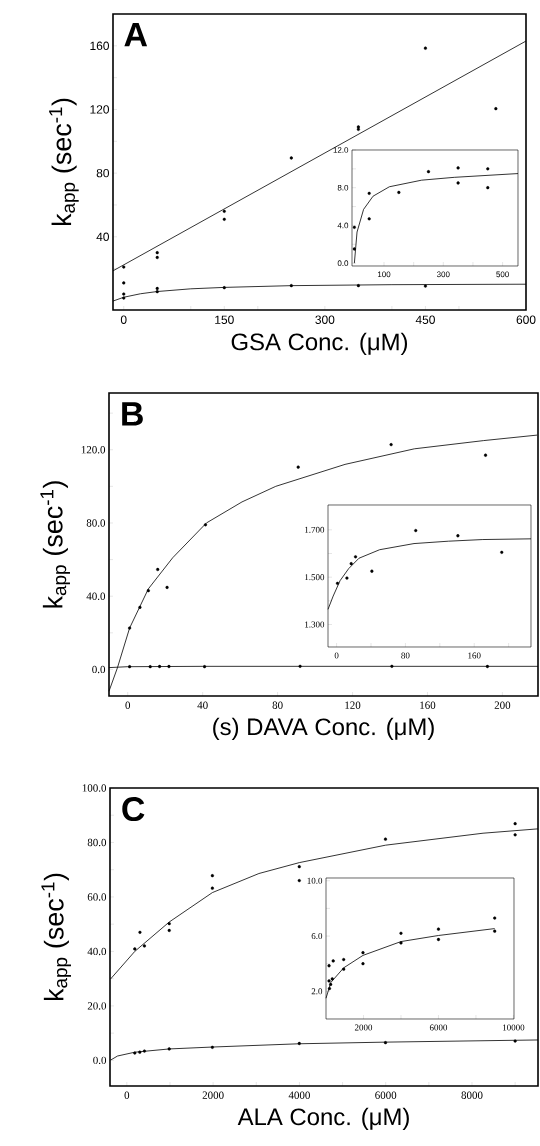 The image size is (540, 1146). What do you see at coordinates (94, 788) in the screenshot?
I see `y-tick-label: 100.0` at bounding box center [94, 788].